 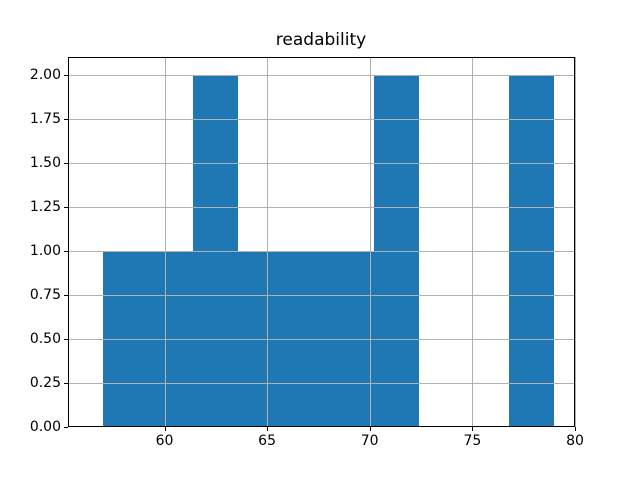 I want to click on chart-title: readability, so click(x=321, y=40).